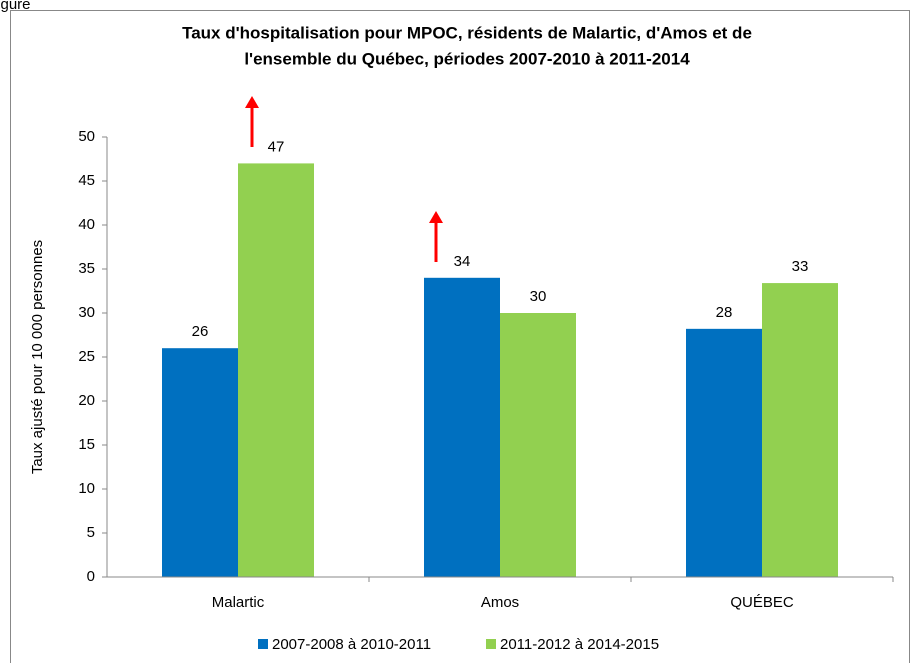  I want to click on y-tick-label: 5, so click(91, 532).